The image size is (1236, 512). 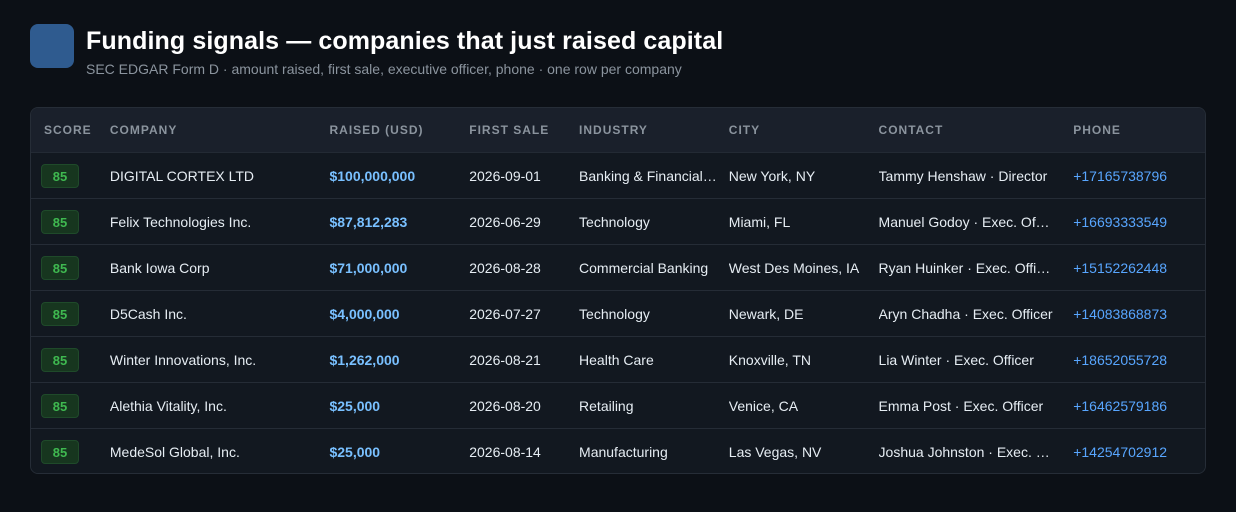 What do you see at coordinates (654, 175) in the screenshot?
I see `industry: Banking & Financial Services` at bounding box center [654, 175].